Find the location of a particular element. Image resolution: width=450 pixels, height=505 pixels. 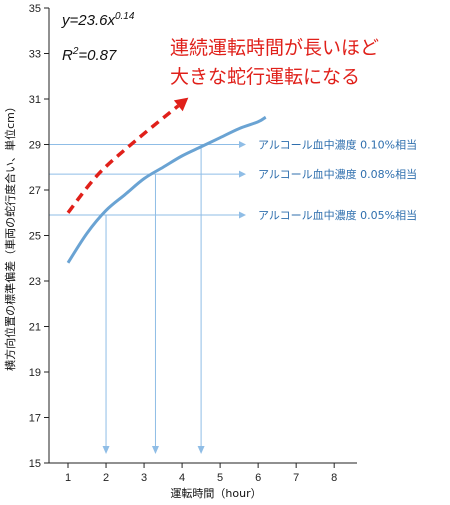

y-tick-label: 25 is located at coordinates (35, 237).